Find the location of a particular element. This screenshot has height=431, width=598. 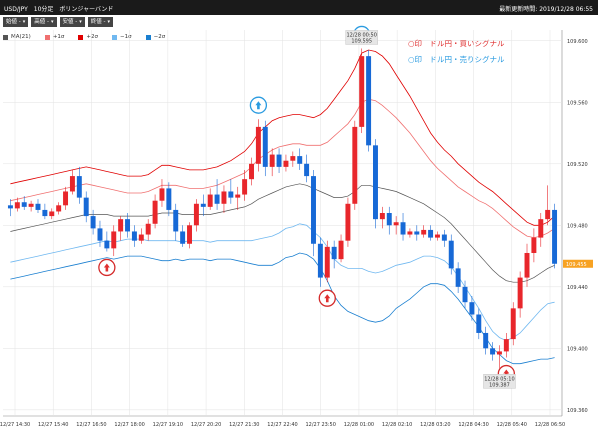

high-dropdown: 高値 - ▾ is located at coordinates (44, 22).